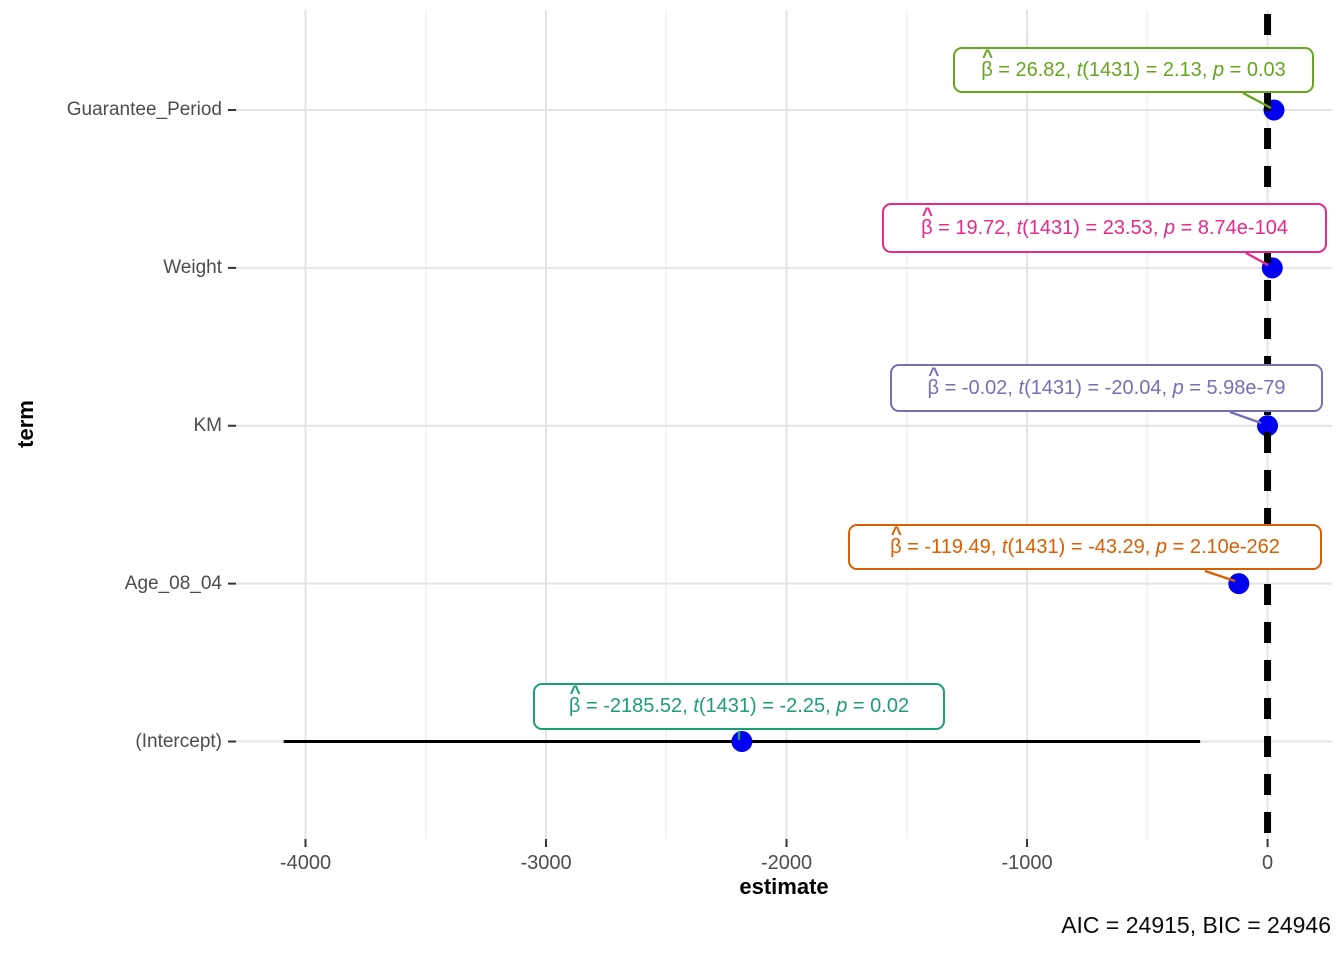 Image resolution: width=1344 pixels, height=960 pixels. What do you see at coordinates (192, 267) in the screenshot?
I see `y-tick-label: Weight` at bounding box center [192, 267].